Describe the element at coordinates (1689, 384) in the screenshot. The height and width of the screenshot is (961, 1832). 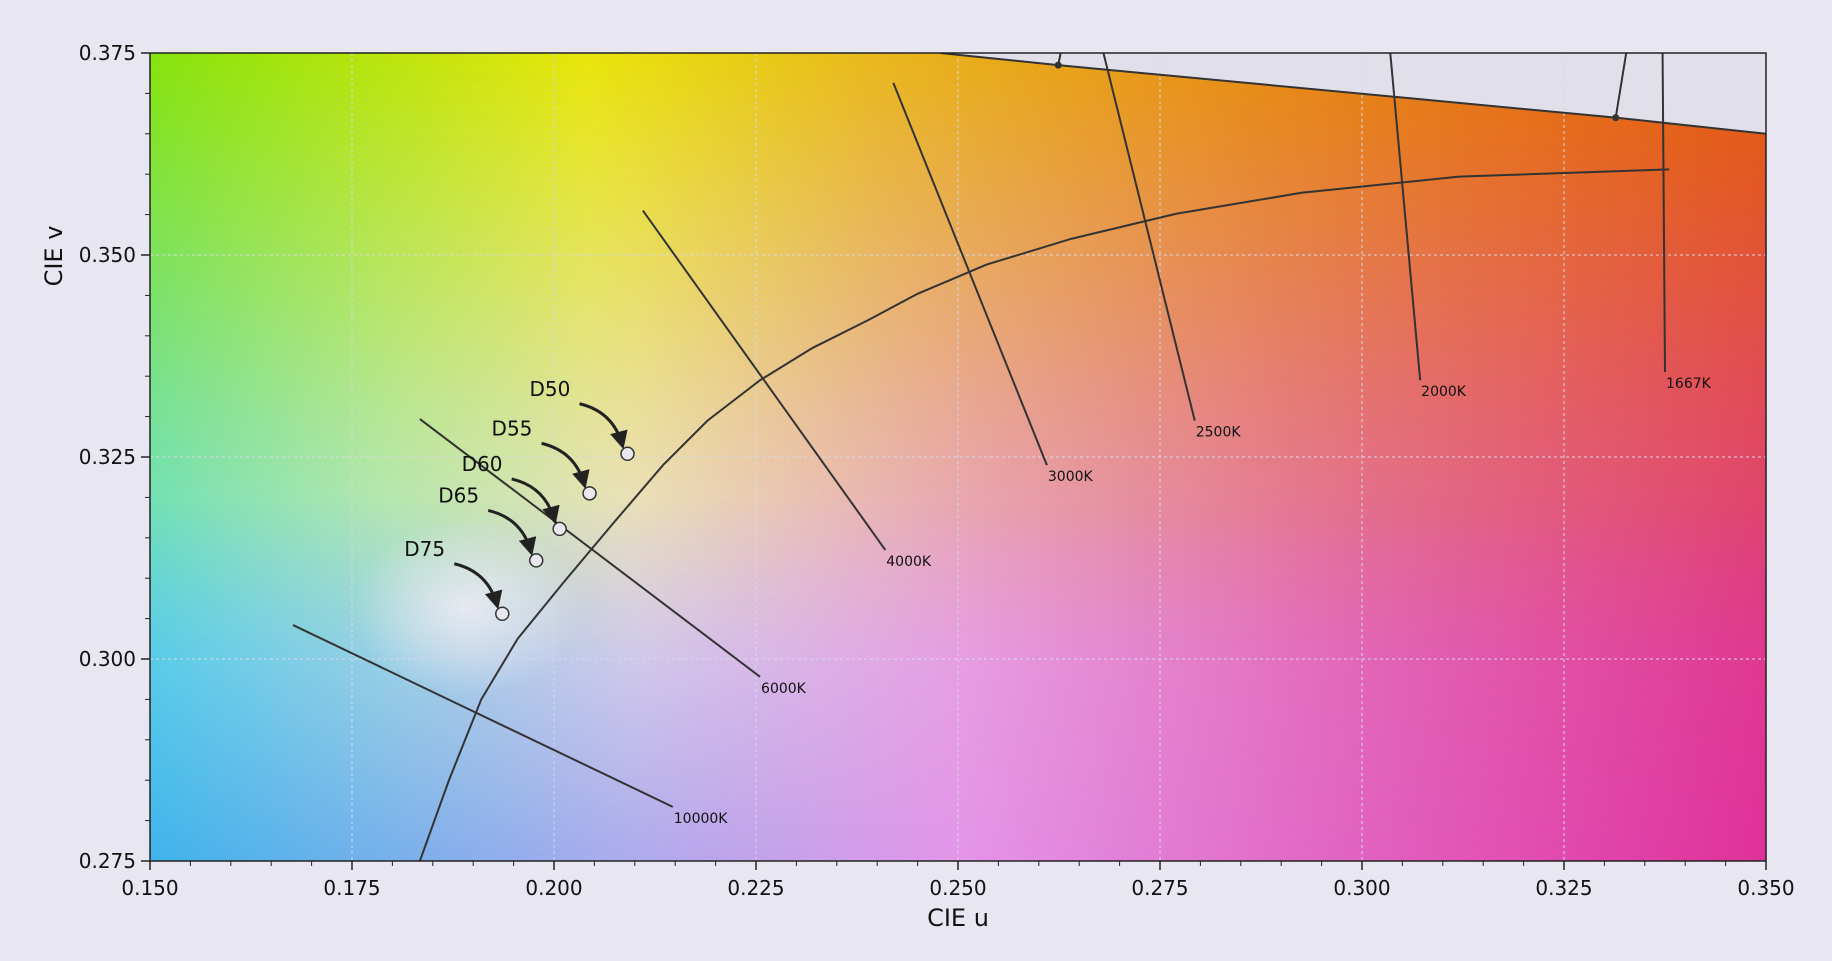
I see `cct-label: 1667K` at that location.